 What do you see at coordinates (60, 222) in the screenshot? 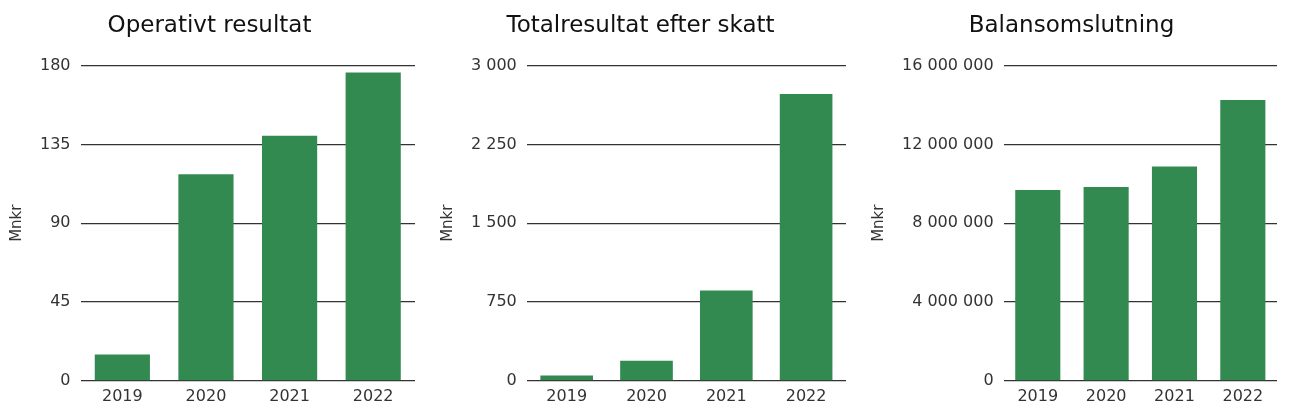
I see `y-tick-label: 90` at bounding box center [60, 222].